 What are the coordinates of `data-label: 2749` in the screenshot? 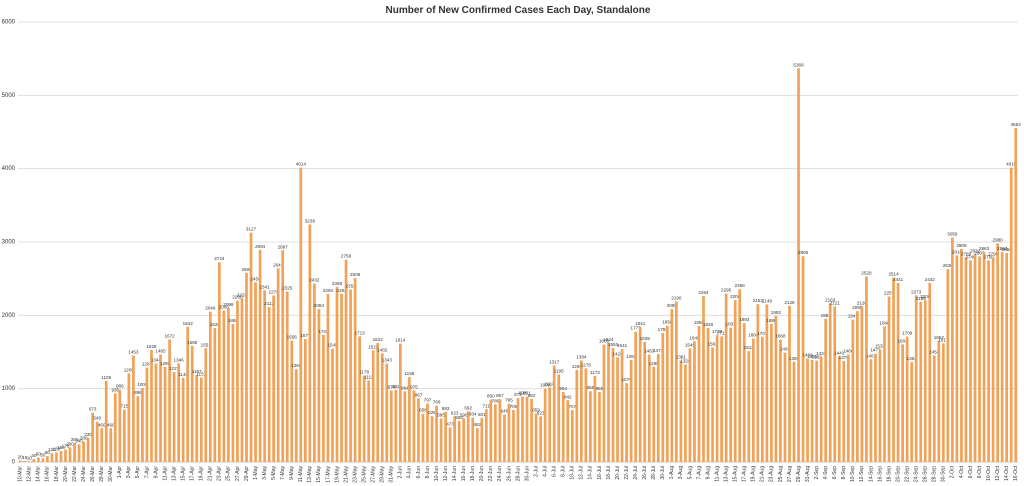 It's located at (970, 256).